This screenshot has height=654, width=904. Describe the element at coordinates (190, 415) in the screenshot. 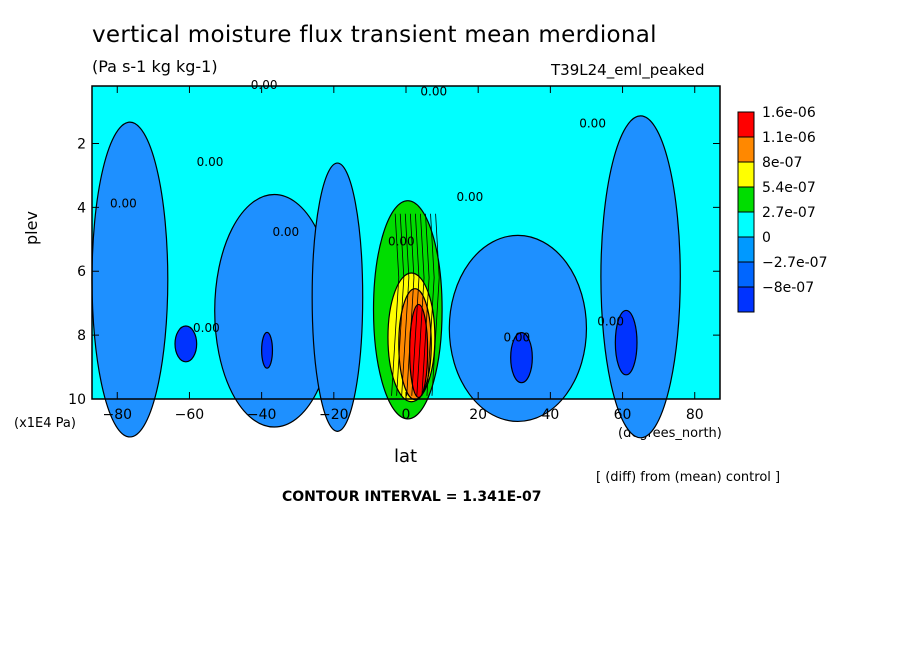

I see `x-tick-label: −60` at that location.